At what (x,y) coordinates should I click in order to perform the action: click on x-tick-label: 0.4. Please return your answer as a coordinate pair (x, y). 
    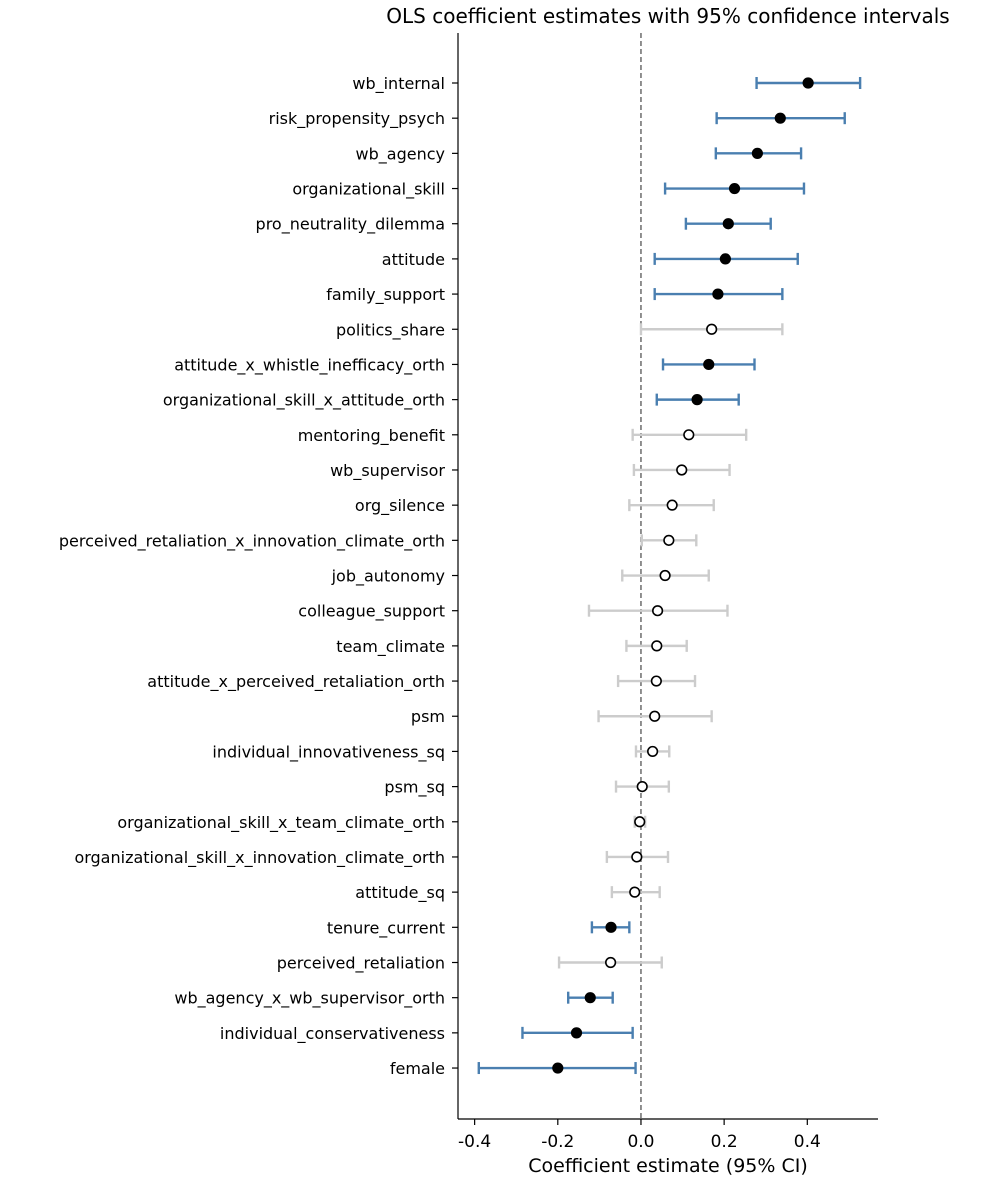
    Looking at the image, I should click on (807, 1142).